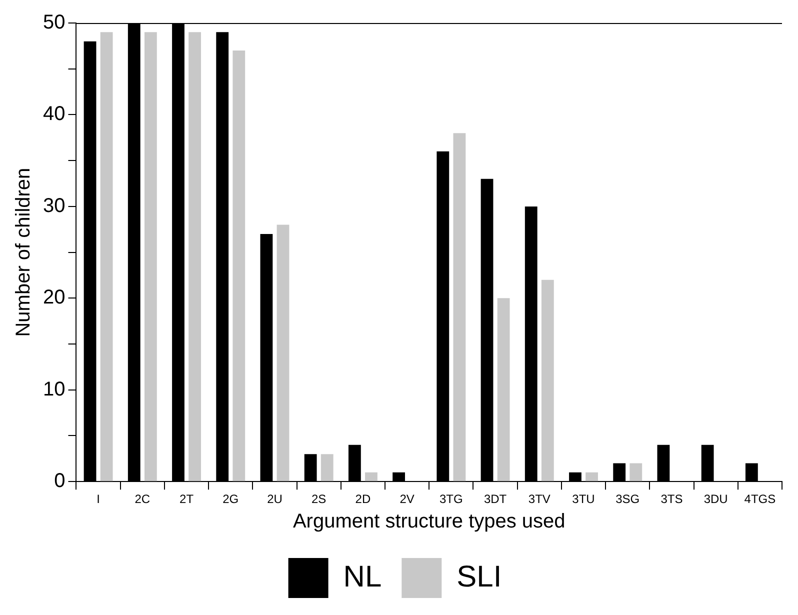 The height and width of the screenshot is (615, 798). I want to click on y-tick-label: 30, so click(54, 205).